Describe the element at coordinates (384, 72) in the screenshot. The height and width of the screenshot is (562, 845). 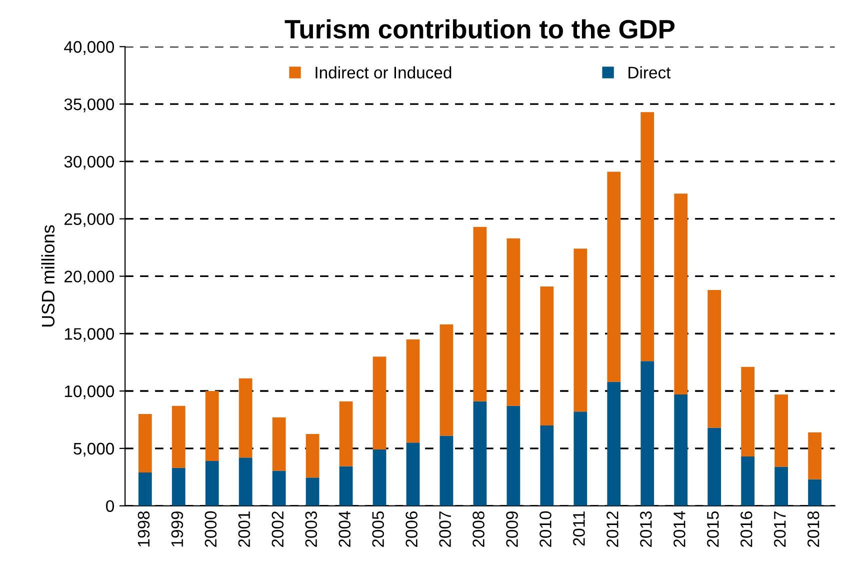
I see `legend-label: Indirect or Induced` at that location.